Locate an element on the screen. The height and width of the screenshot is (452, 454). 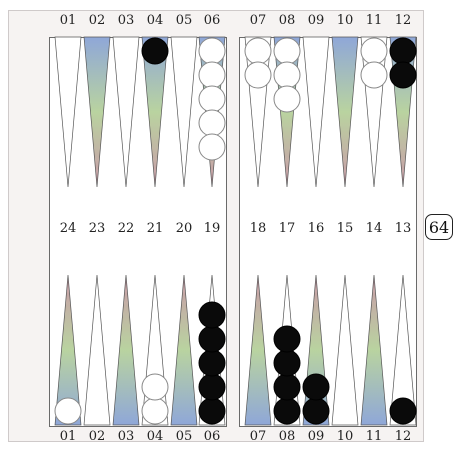
bottom-point-label: 05 is located at coordinates (184, 436).